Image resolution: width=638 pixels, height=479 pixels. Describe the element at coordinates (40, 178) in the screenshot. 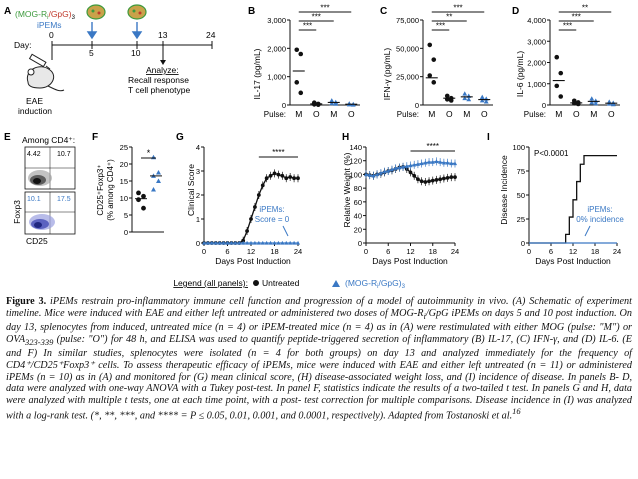

I see `flow-density-untreated` at that location.